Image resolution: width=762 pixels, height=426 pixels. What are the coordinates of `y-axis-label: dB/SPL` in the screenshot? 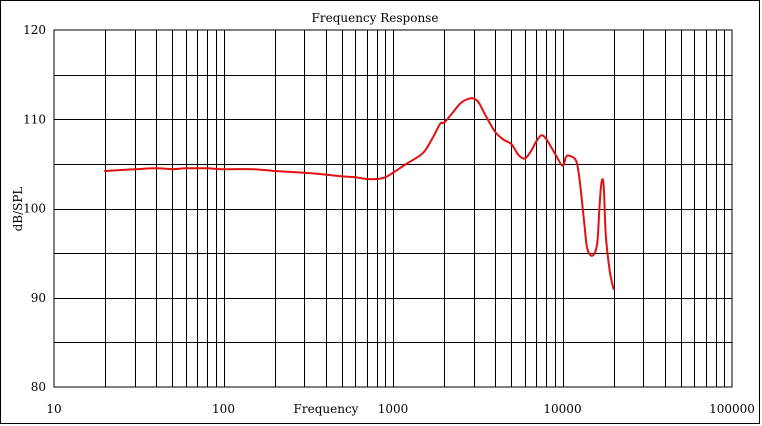 It's located at (18, 209).